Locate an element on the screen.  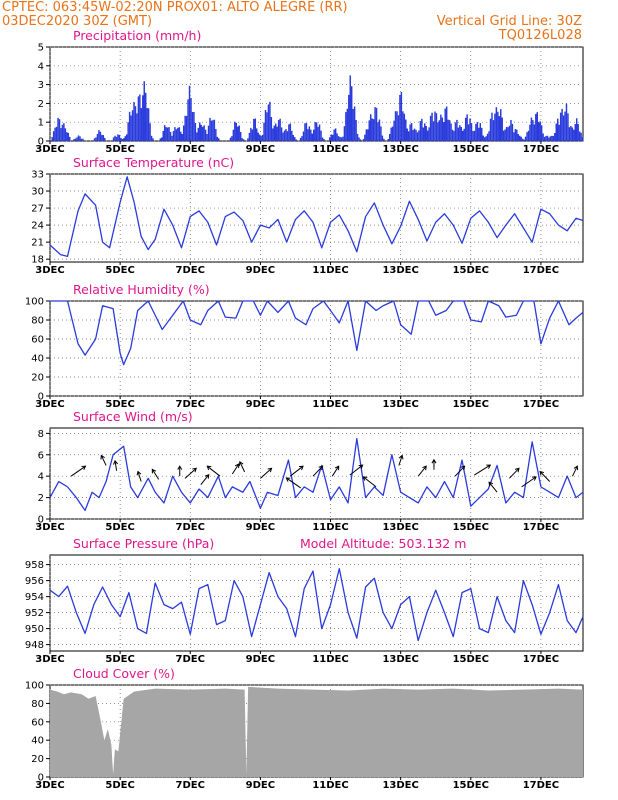
y-tick-label: 100 is located at coordinates (34, 686).